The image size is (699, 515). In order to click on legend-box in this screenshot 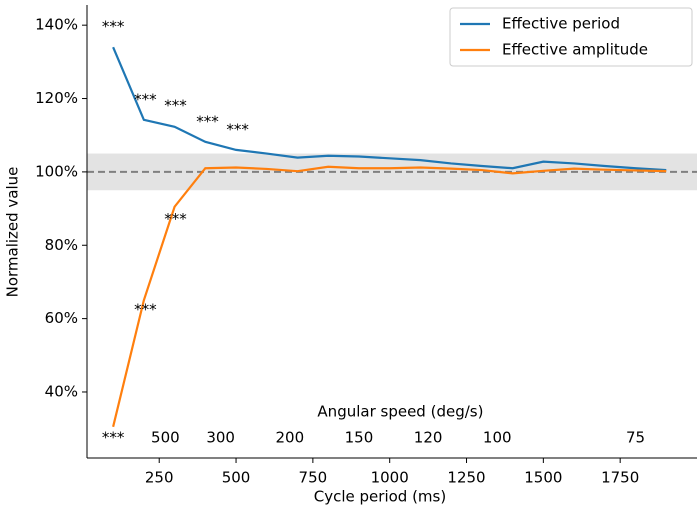, I will do `click(571, 37)`.